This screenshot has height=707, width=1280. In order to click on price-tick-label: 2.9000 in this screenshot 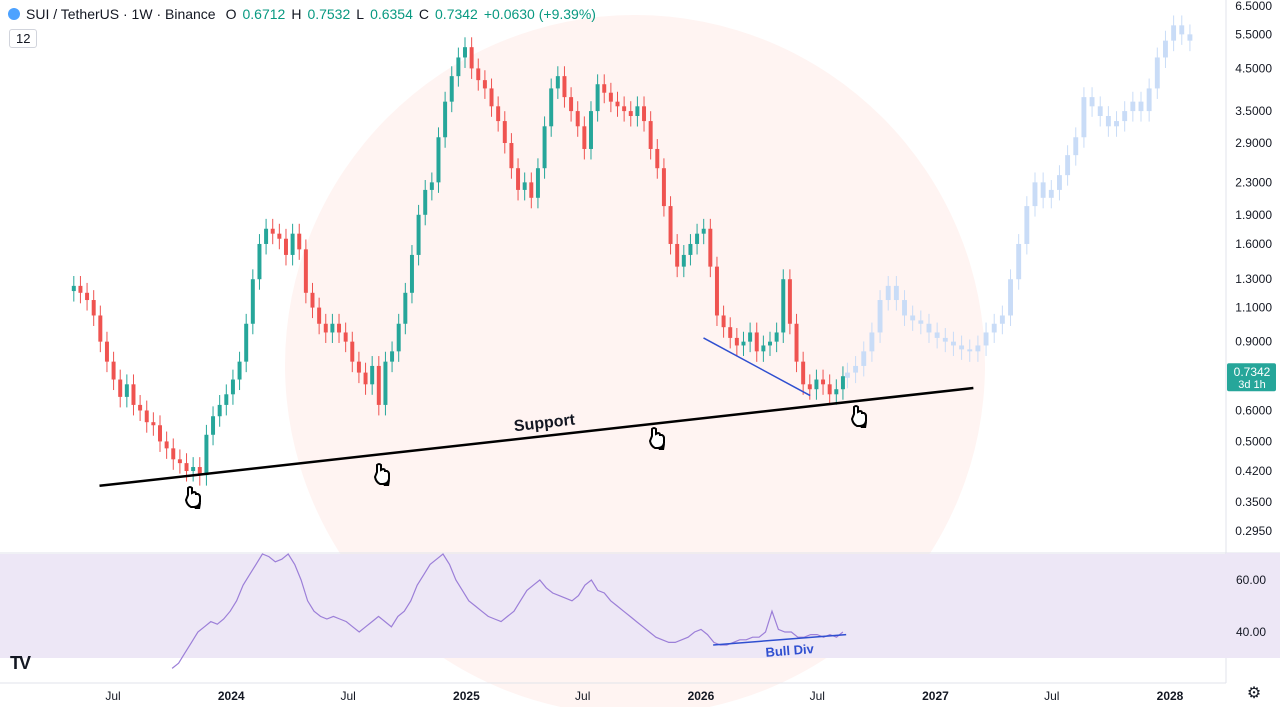, I will do `click(1253, 143)`.